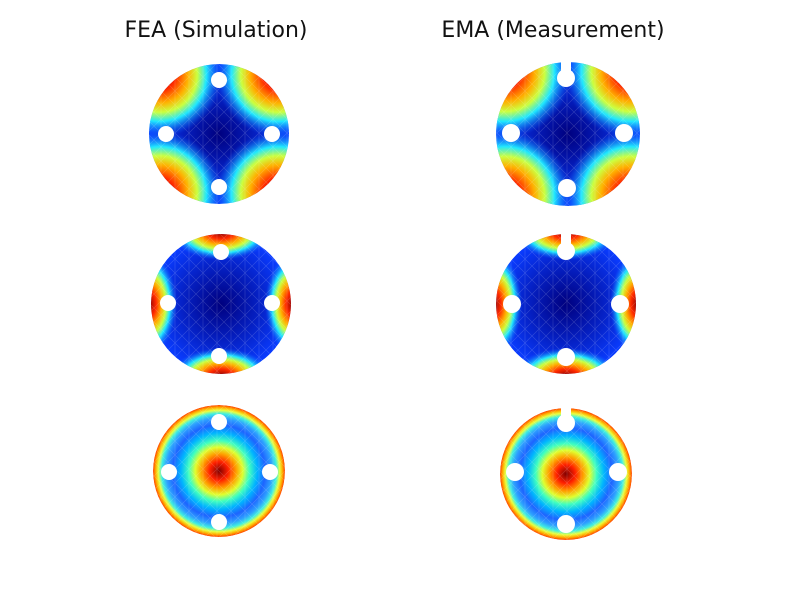 The height and width of the screenshot is (594, 792). What do you see at coordinates (219, 471) in the screenshot?
I see `fea-mode-3-disk` at bounding box center [219, 471].